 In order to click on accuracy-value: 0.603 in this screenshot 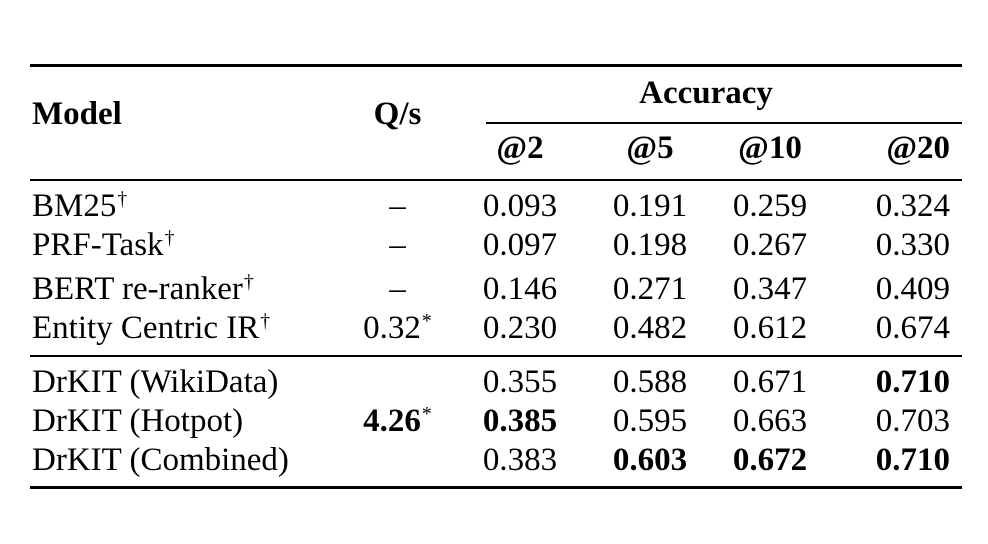, I will do `click(650, 459)`.